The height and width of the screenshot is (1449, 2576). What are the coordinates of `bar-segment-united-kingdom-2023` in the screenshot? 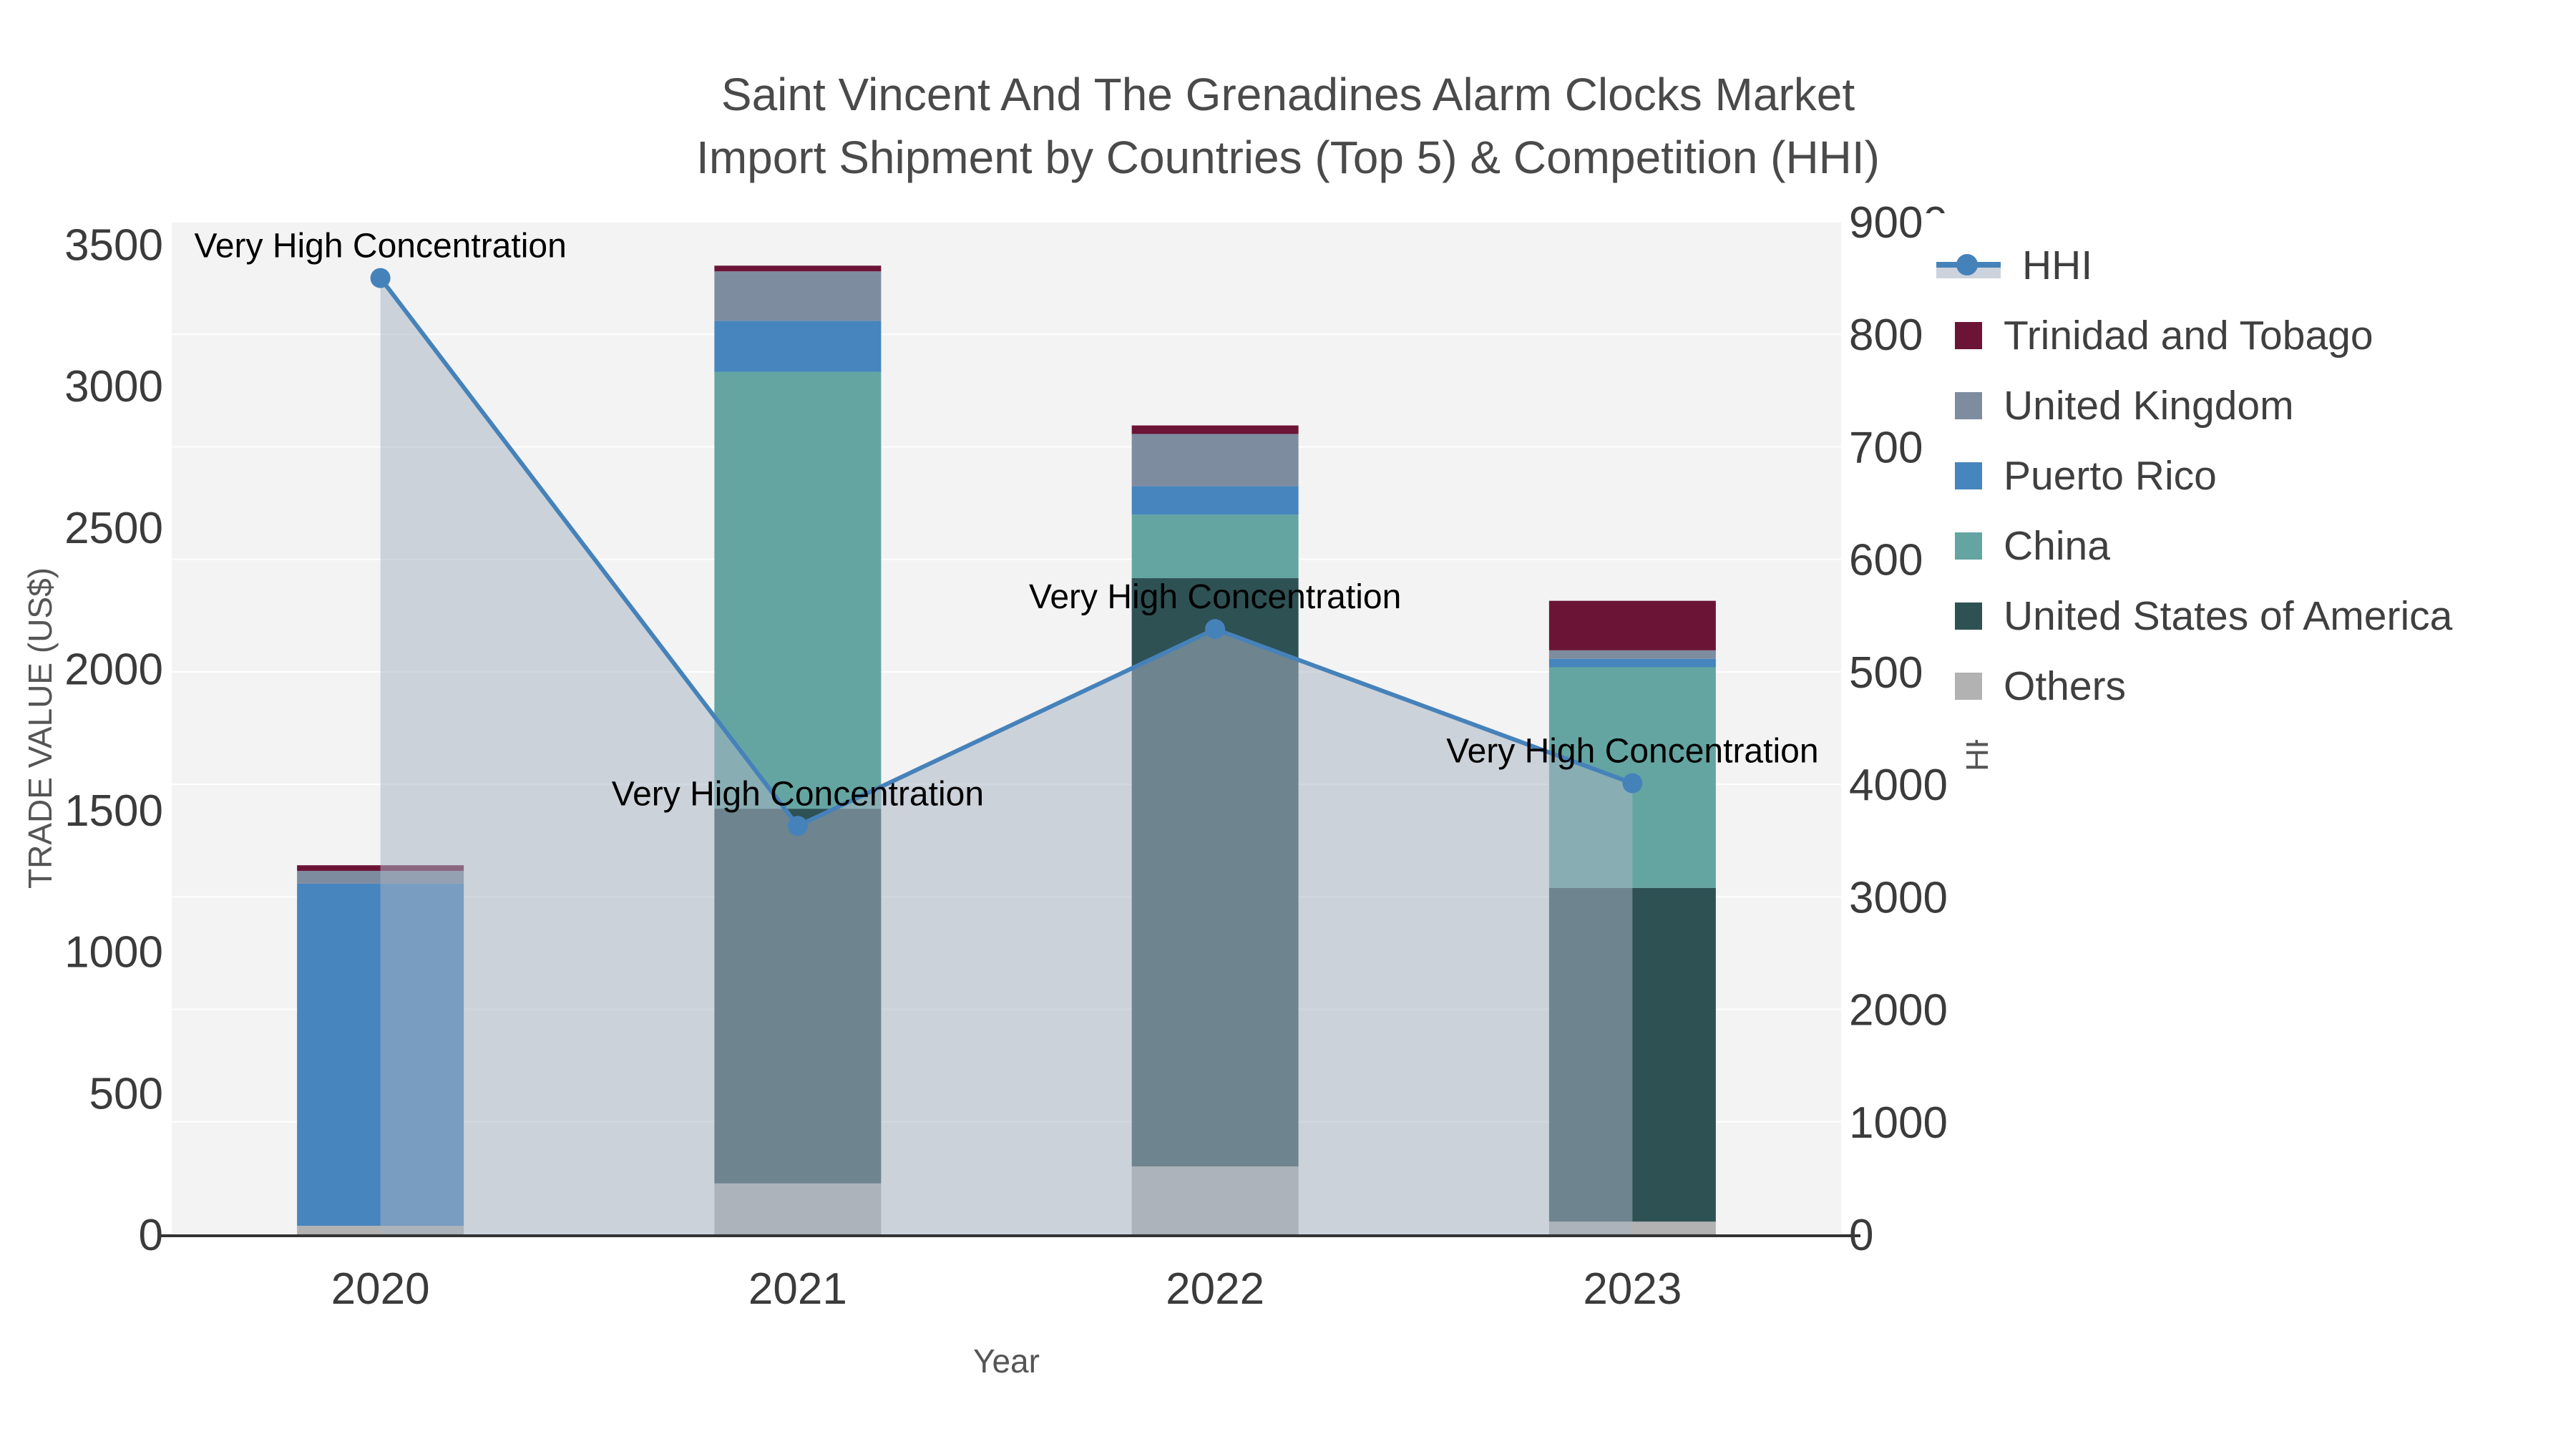 It's located at (1632, 654).